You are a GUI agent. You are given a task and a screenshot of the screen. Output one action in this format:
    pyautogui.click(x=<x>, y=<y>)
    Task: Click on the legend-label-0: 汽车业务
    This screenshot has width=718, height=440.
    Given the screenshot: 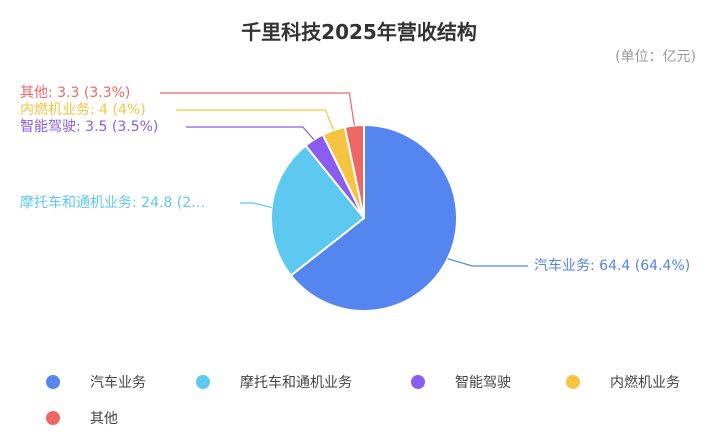 What is the action you would take?
    pyautogui.click(x=118, y=383)
    